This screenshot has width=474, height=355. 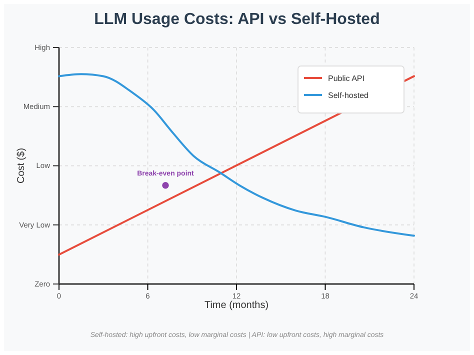 I want to click on legend-label: Self-hosted, so click(x=348, y=95).